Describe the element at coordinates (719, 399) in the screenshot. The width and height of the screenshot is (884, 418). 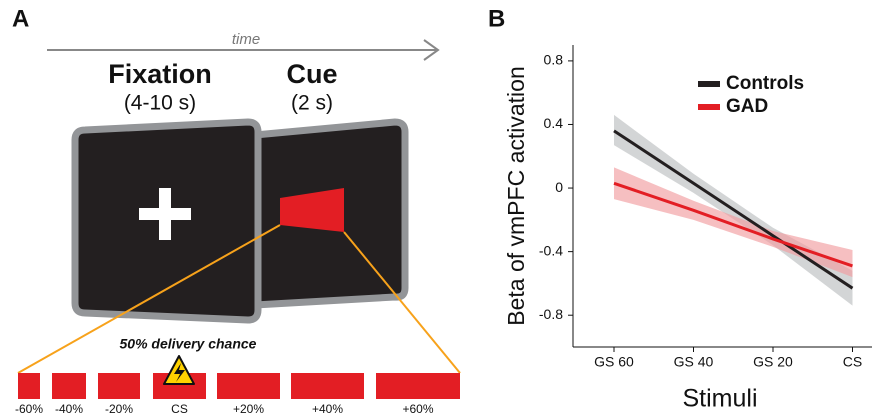
I see `x-axis-label: Stimuli` at that location.